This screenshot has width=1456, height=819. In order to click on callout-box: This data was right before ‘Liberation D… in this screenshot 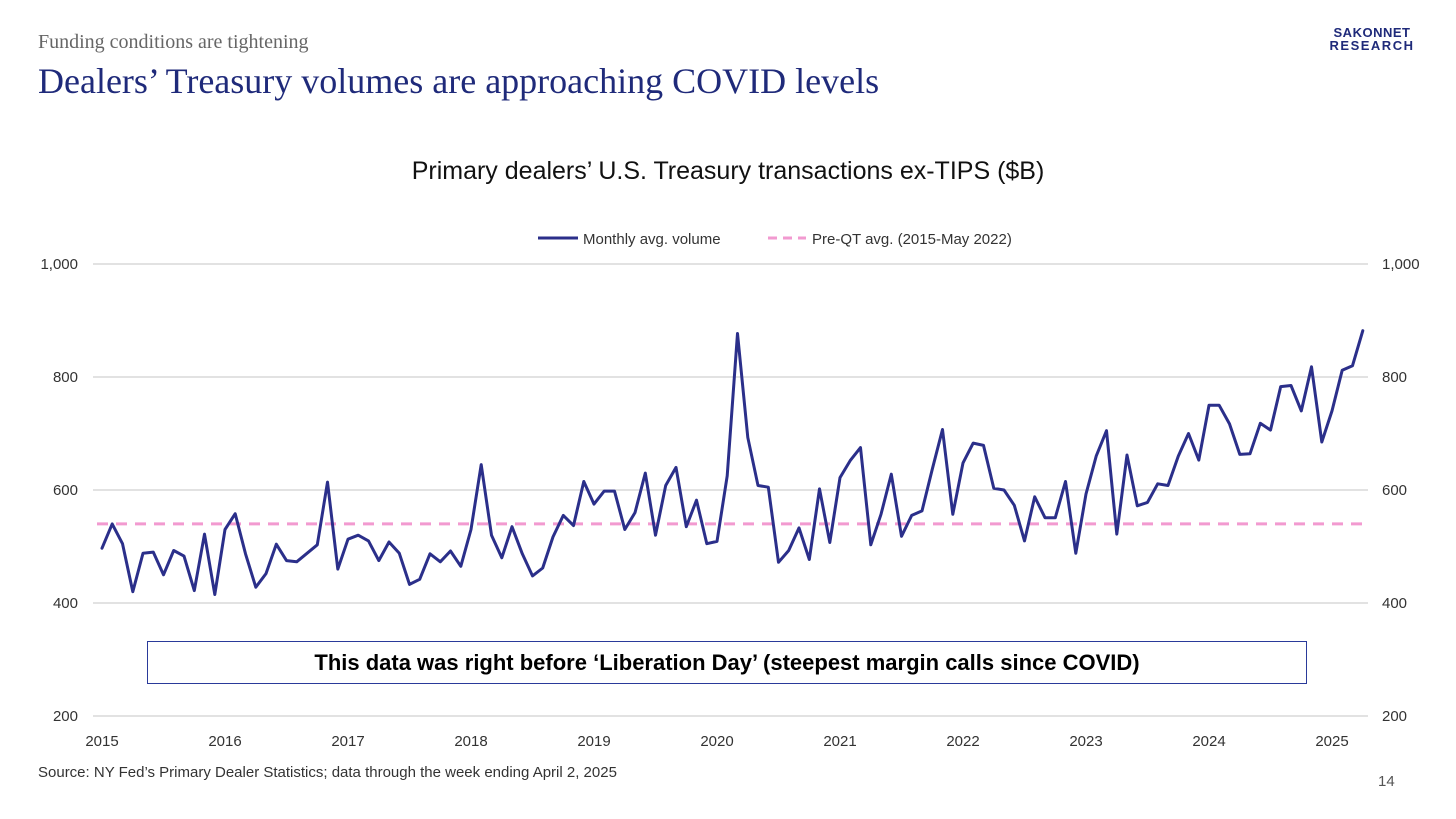, I will do `click(727, 662)`.